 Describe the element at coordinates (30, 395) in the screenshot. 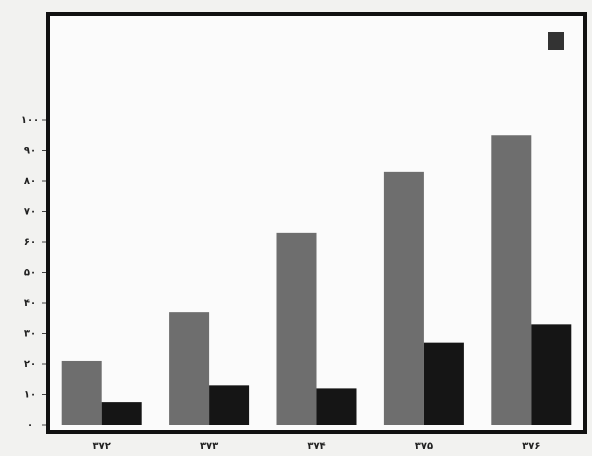

I see `y-tick-label: ۱۰` at that location.